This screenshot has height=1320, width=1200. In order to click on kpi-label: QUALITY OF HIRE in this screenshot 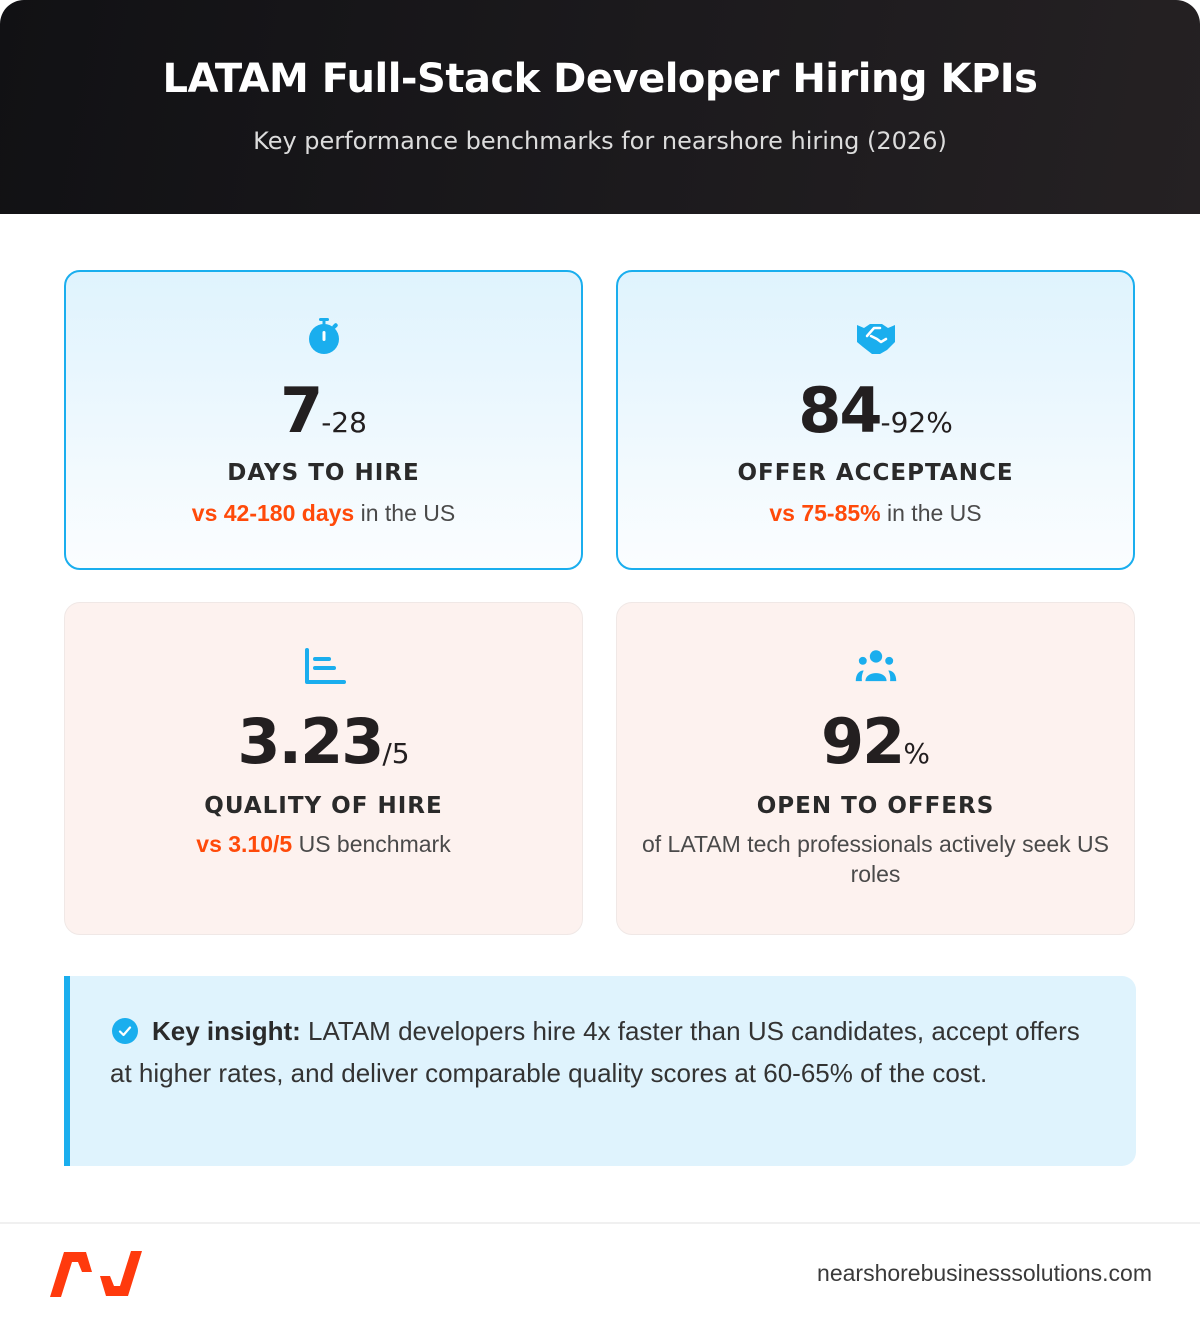, I will do `click(323, 806)`.